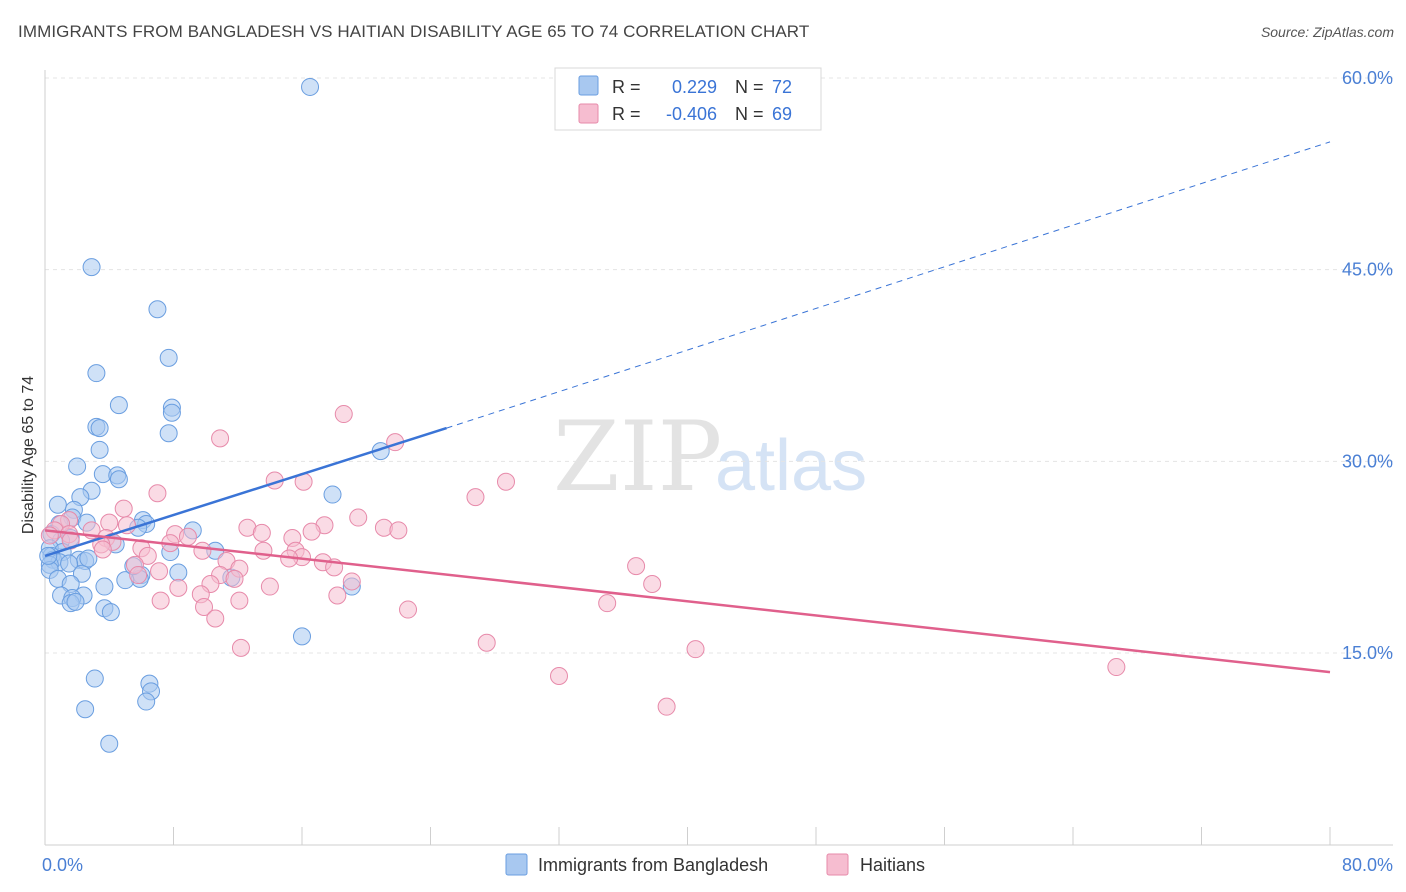 This screenshot has width=1406, height=892. Describe the element at coordinates (1367, 270) in the screenshot. I see `y-tick-label: 45.0%` at that location.